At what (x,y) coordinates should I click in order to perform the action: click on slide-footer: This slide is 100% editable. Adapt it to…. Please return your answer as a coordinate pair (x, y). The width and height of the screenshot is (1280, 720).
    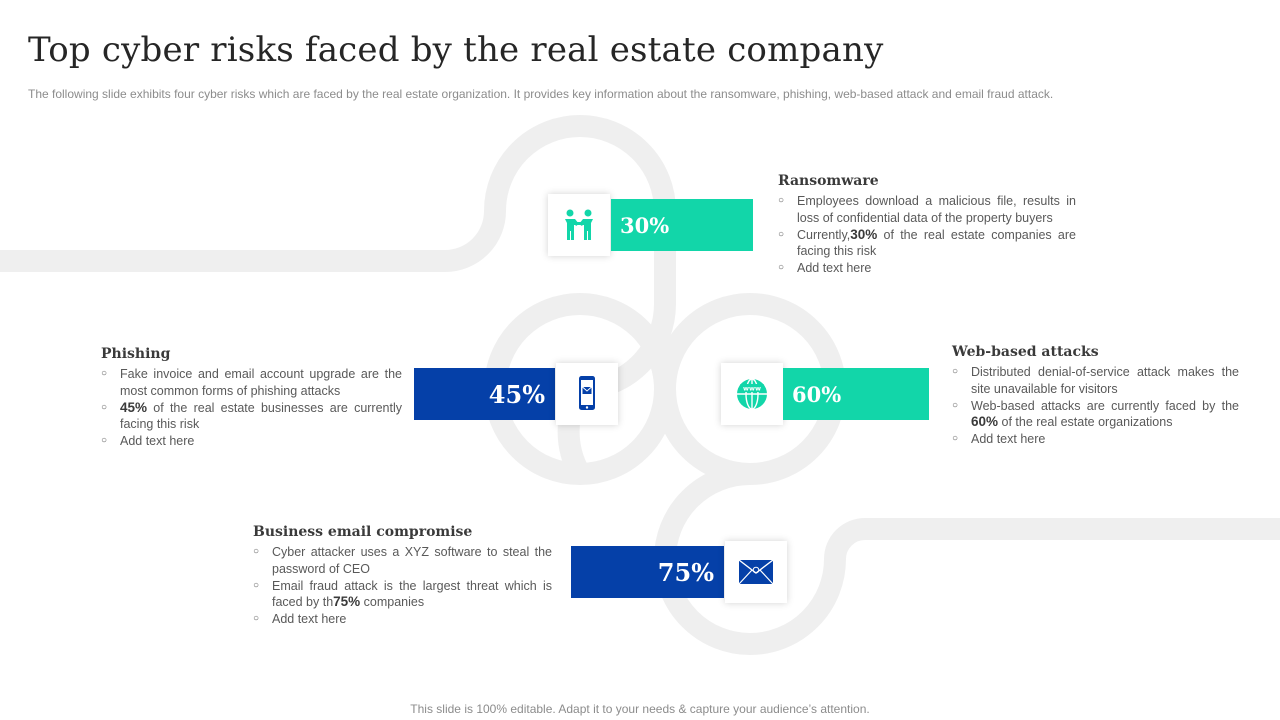
    Looking at the image, I should click on (640, 709).